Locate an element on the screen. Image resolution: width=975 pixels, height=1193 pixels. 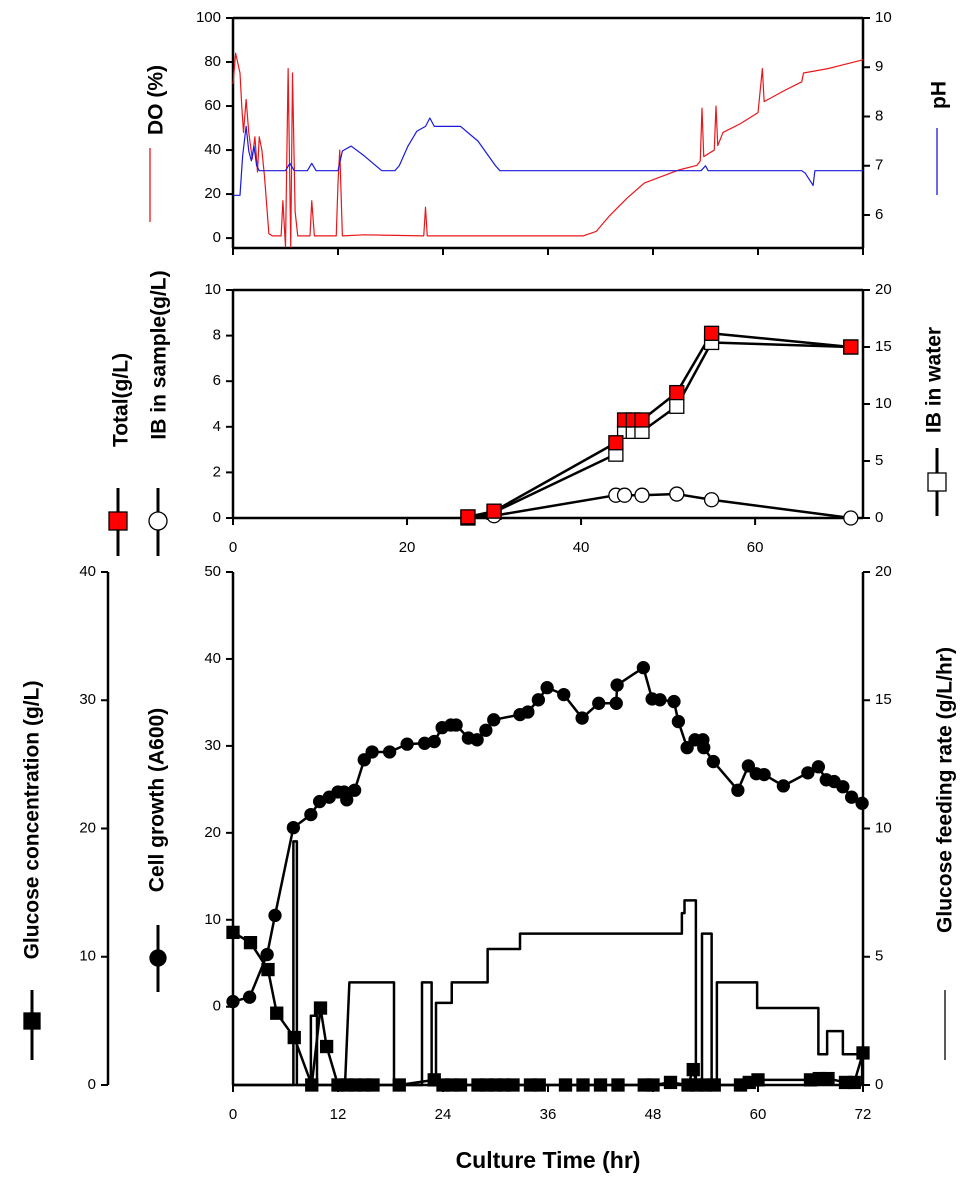
y2-tick-label: 7 is located at coordinates (879, 165).